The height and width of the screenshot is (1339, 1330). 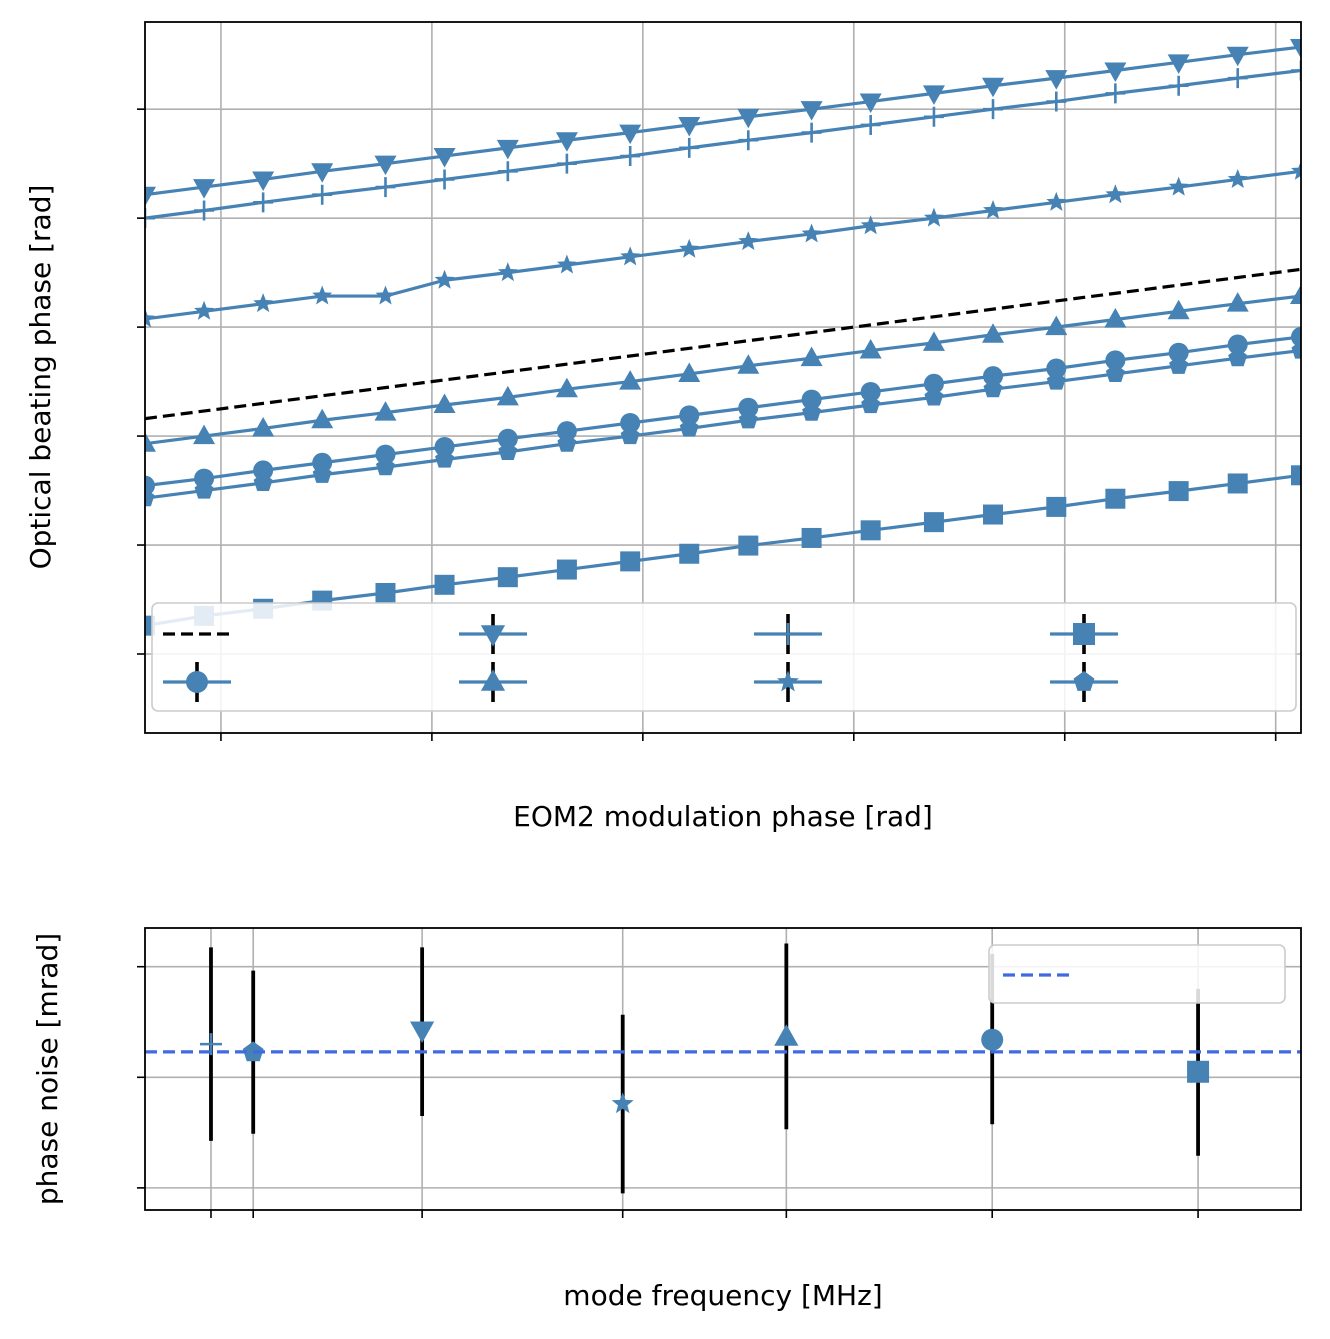 I want to click on series-line-y-x, so click(x=723, y=344).